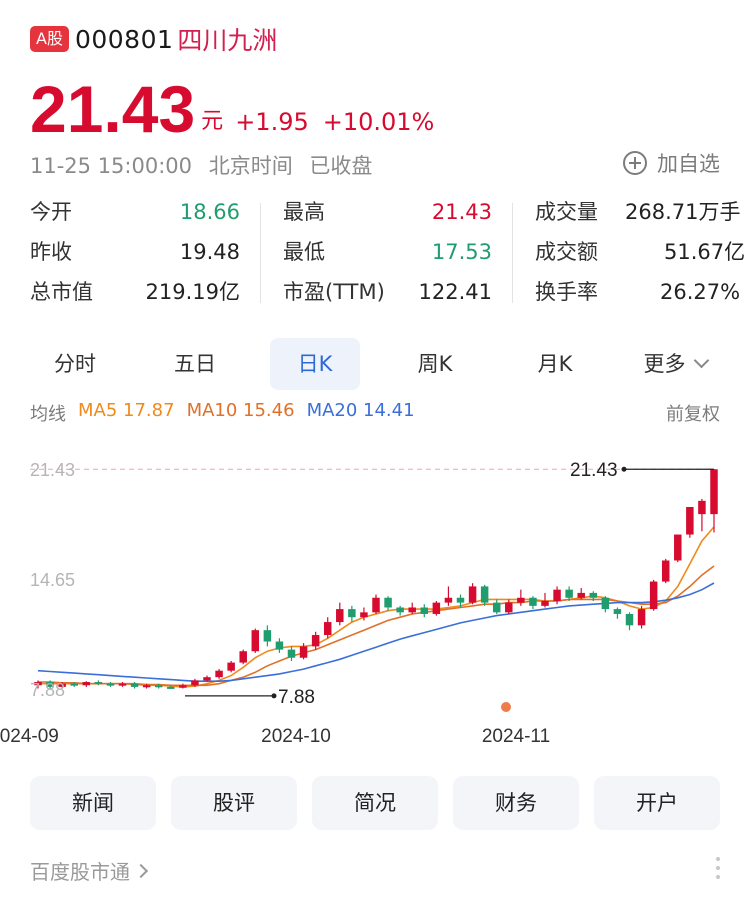 This screenshot has height=897, width=750. I want to click on tab-weekly-k: 周K, so click(435, 364).